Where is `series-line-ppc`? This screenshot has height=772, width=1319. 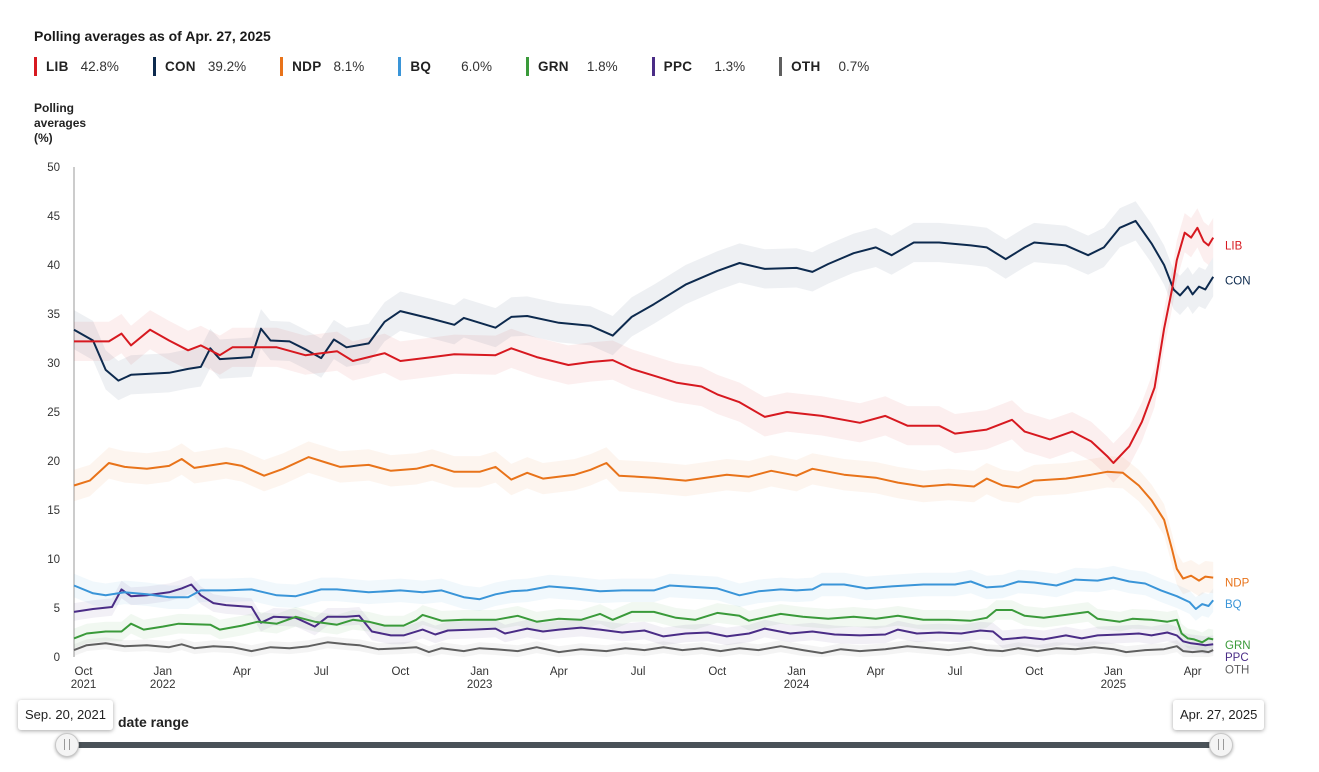
series-line-ppc is located at coordinates (643, 615).